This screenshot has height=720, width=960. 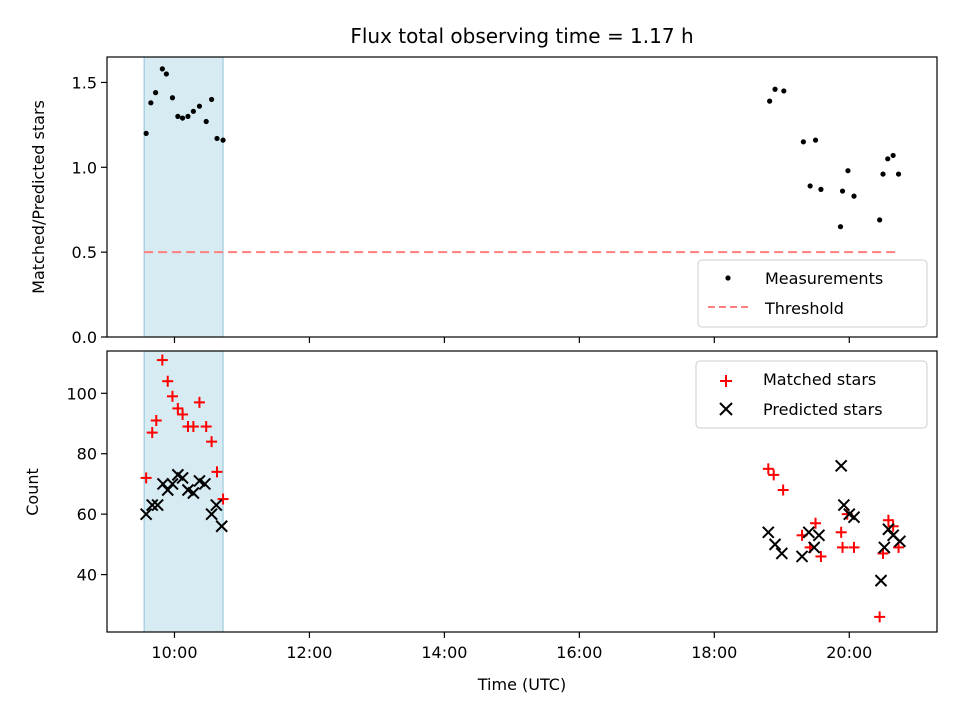 What do you see at coordinates (849, 652) in the screenshot?
I see `x-tick-label: 20:00` at bounding box center [849, 652].